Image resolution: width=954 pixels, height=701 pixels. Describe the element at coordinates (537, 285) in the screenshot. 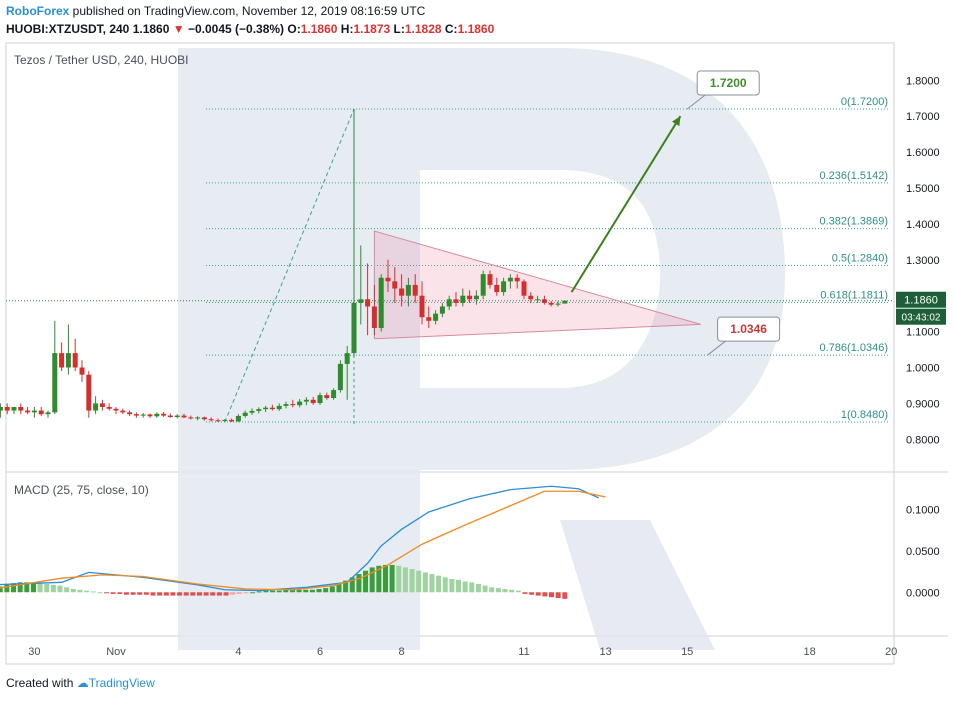

I see `triangle-pattern` at that location.